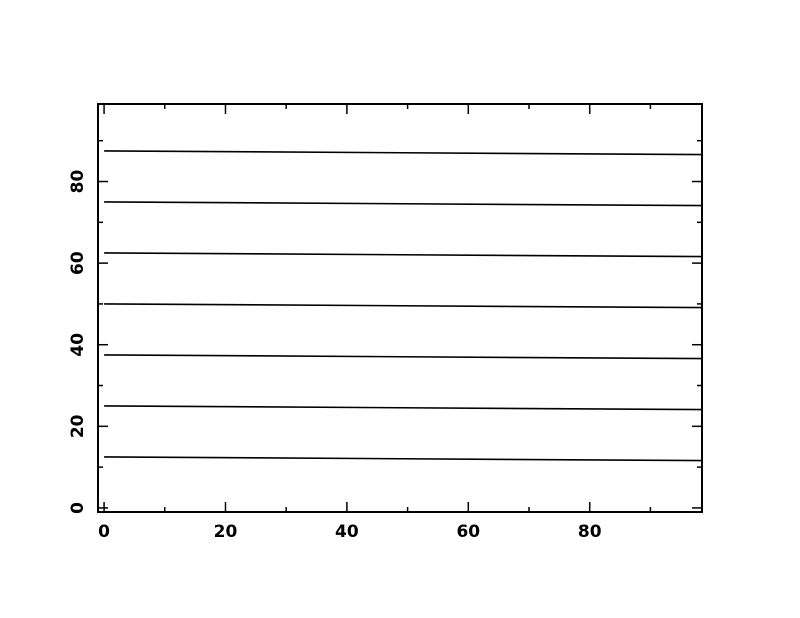 Image resolution: width=800 pixels, height=618 pixels. What do you see at coordinates (468, 532) in the screenshot?
I see `x-tick-label: 60` at bounding box center [468, 532].